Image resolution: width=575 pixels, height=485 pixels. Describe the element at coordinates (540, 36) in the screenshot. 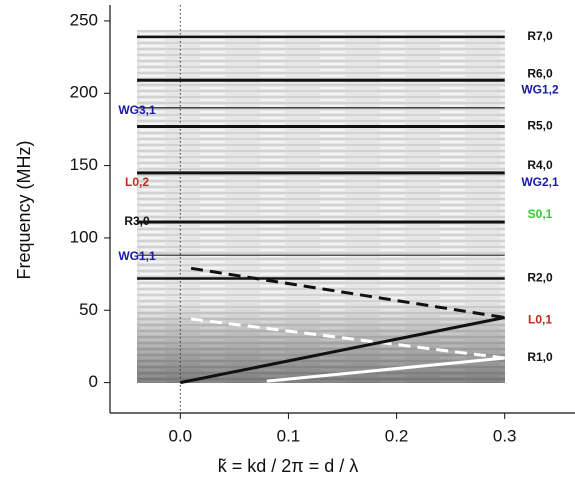

I see `mode-label: R7,0` at that location.